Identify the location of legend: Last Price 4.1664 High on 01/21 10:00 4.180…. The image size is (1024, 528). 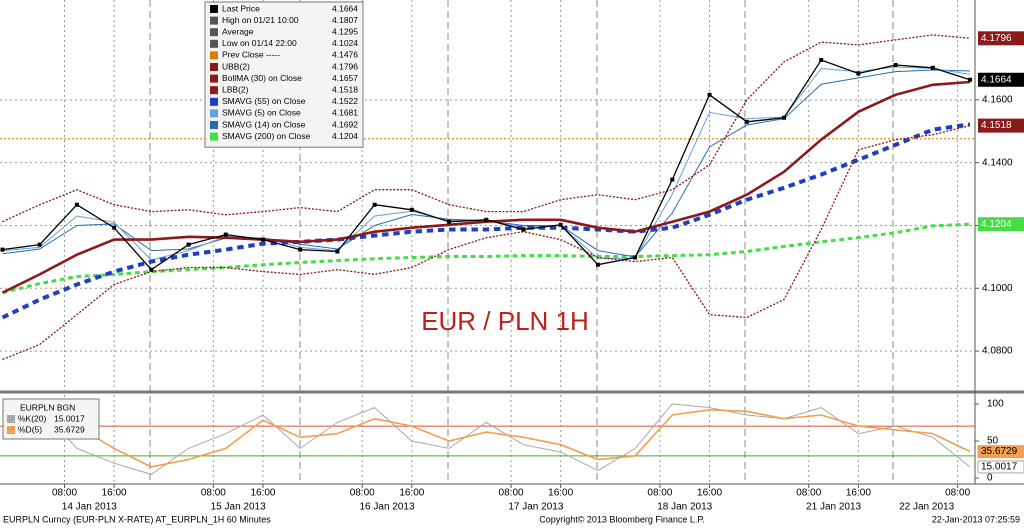
(284, 74).